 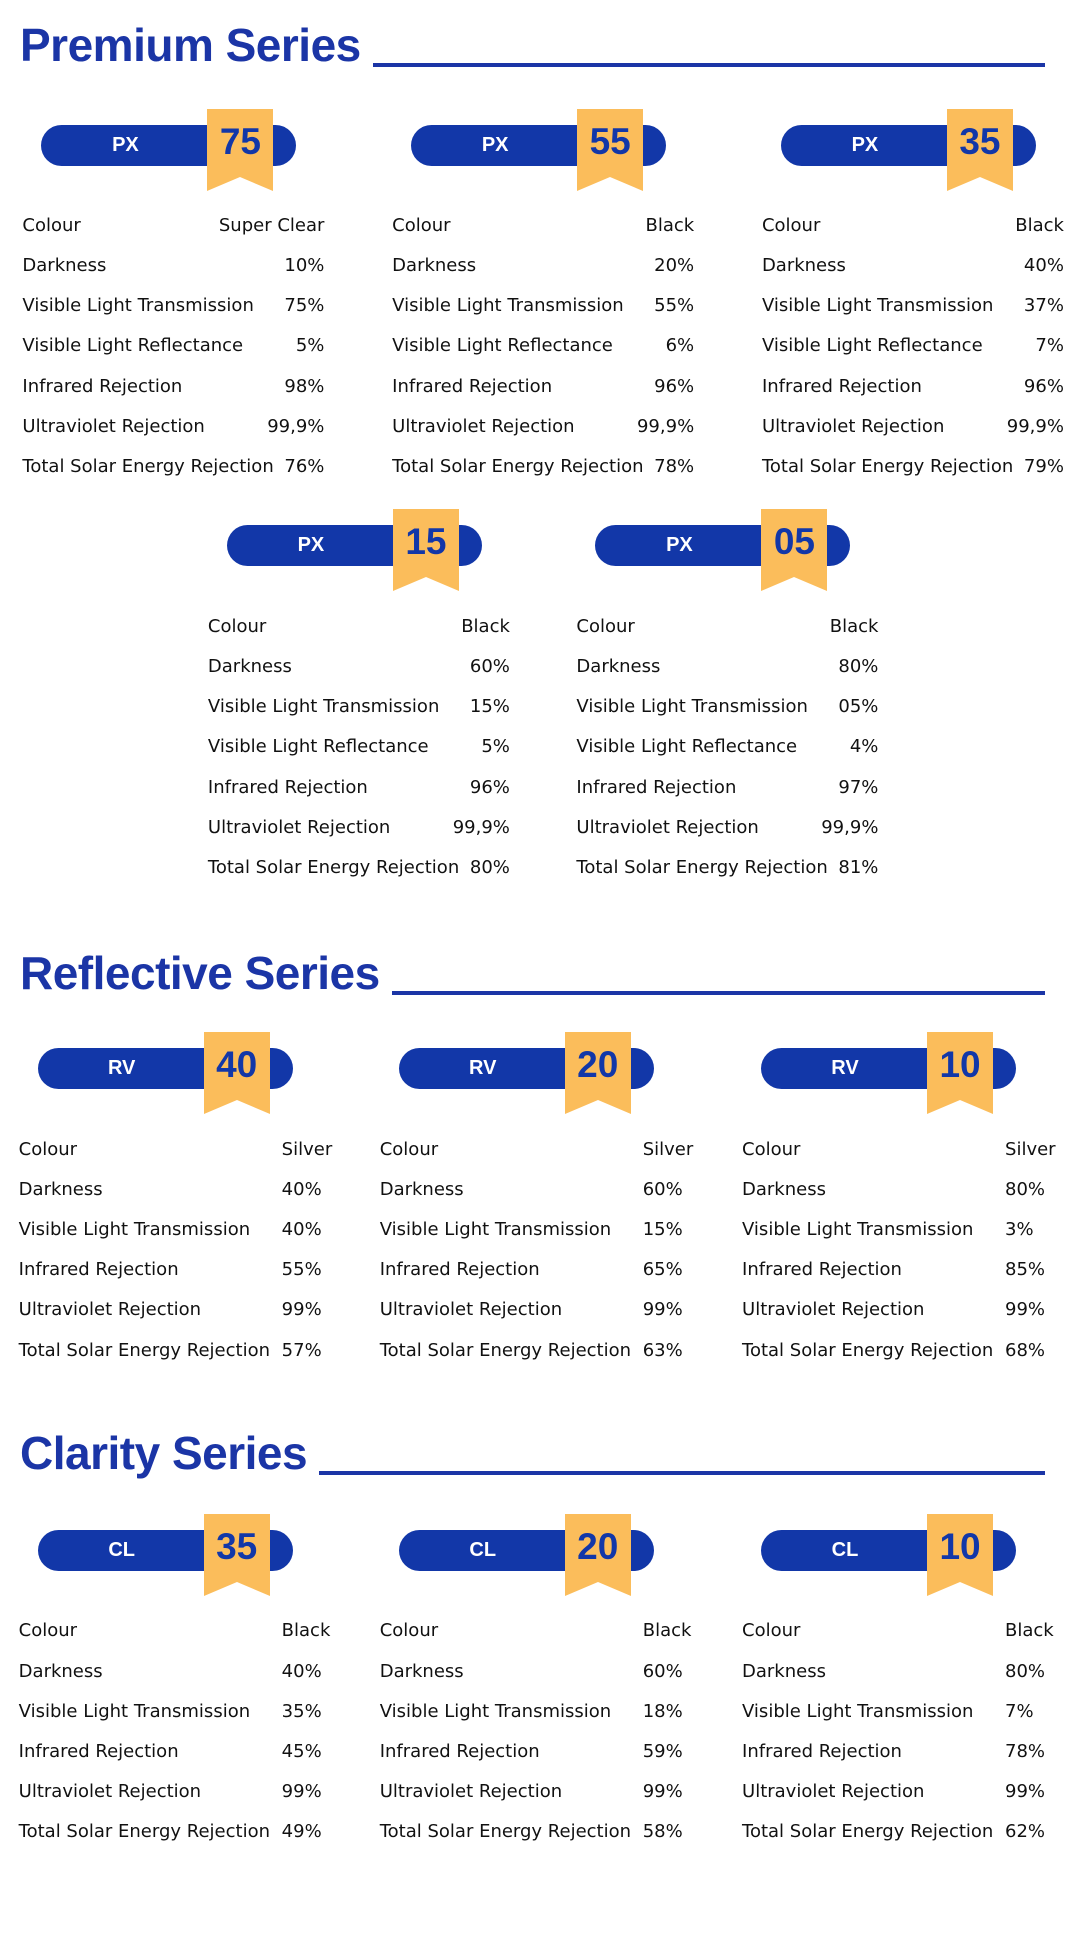 I want to click on section-title-text: Premium Series, so click(x=190, y=45).